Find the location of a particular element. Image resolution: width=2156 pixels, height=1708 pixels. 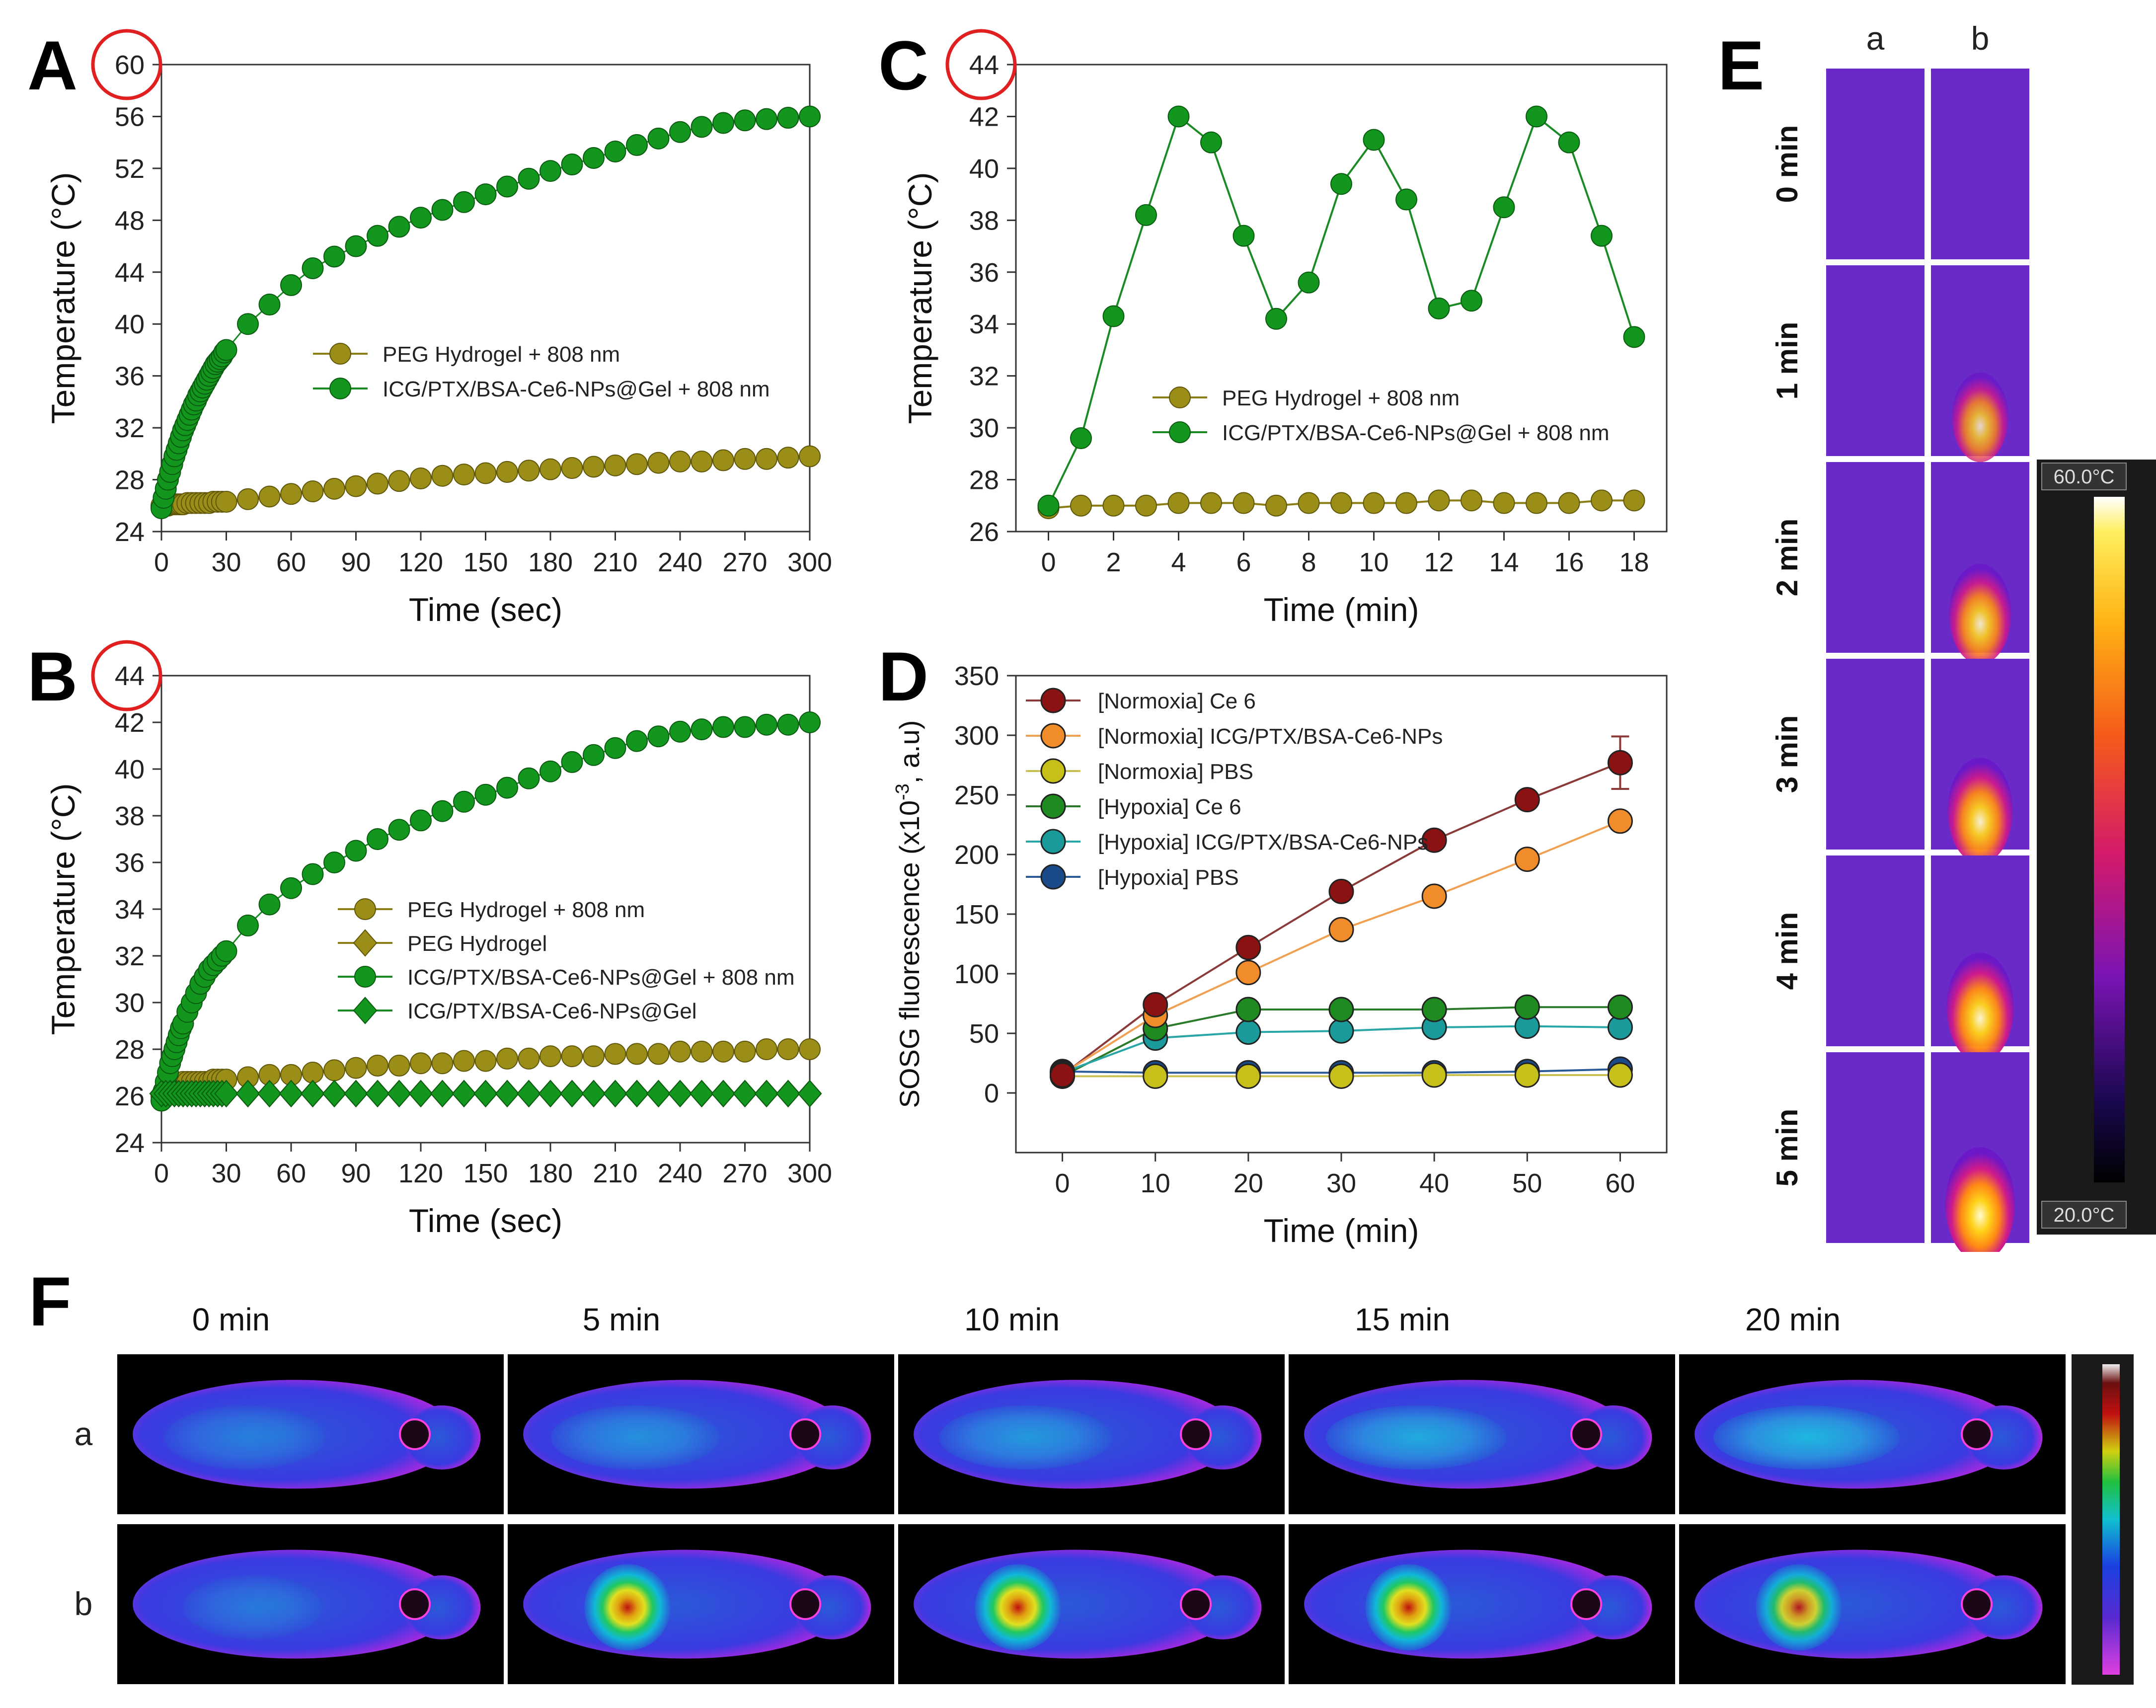

x-tick-label: 210 is located at coordinates (615, 1173).